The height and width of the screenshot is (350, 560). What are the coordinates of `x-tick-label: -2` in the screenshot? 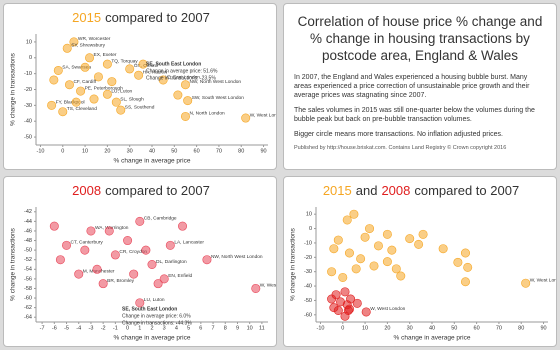 It's located at (103, 328).